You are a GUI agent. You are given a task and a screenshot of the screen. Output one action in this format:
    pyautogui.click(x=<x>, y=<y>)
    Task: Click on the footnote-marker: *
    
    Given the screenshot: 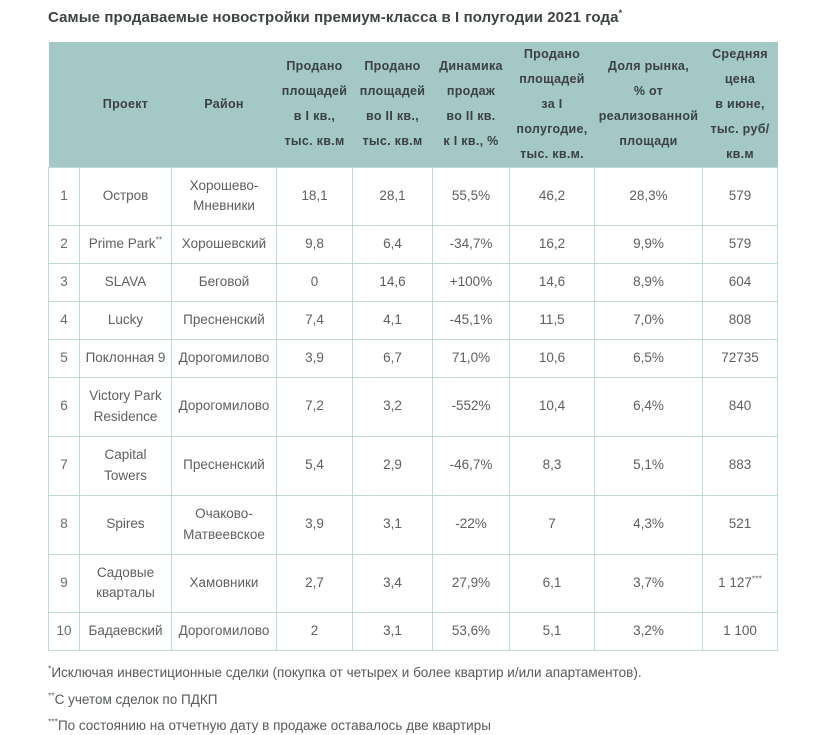 What is the action you would take?
    pyautogui.click(x=50, y=668)
    